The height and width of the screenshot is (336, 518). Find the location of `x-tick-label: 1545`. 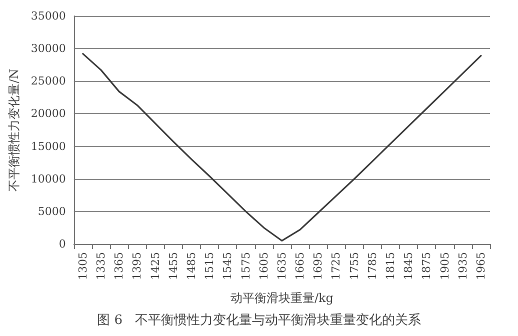

x-tick-label: 1545 is located at coordinates (227, 266).